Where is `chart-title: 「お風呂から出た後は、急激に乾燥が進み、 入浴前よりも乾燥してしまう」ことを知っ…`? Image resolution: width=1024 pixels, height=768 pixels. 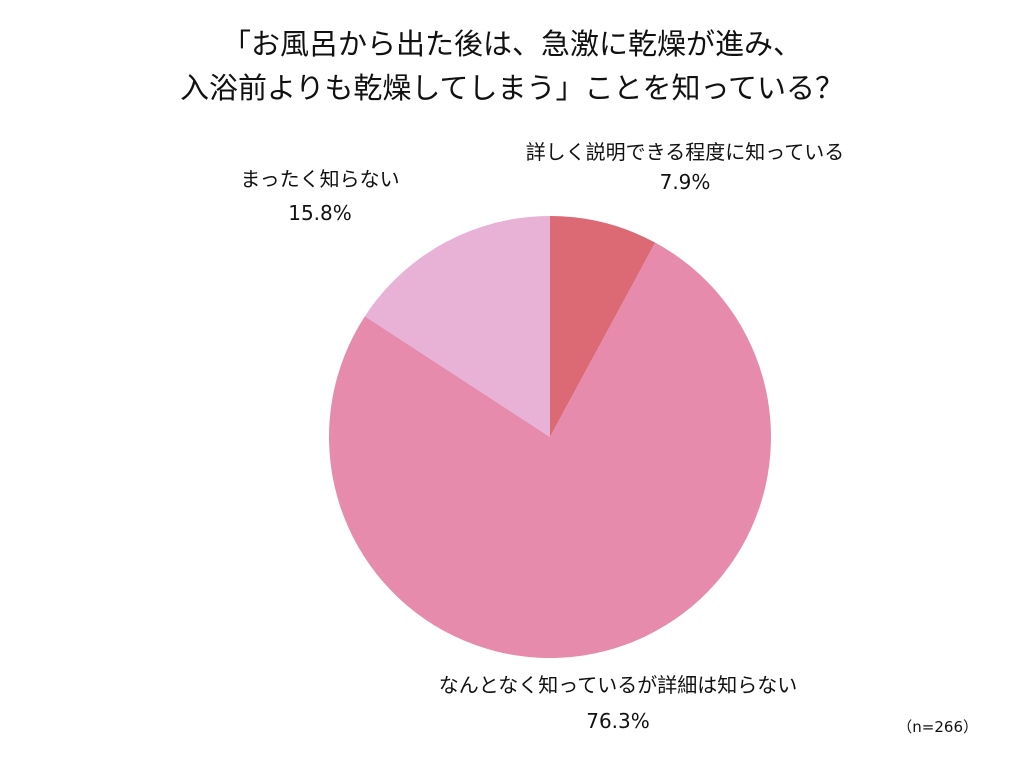
chart-title: 「お風呂から出た後は、急激に乾燥が進み、 入浴前よりも乾燥してしまう」ことを知っ… is located at coordinates (512, 66).